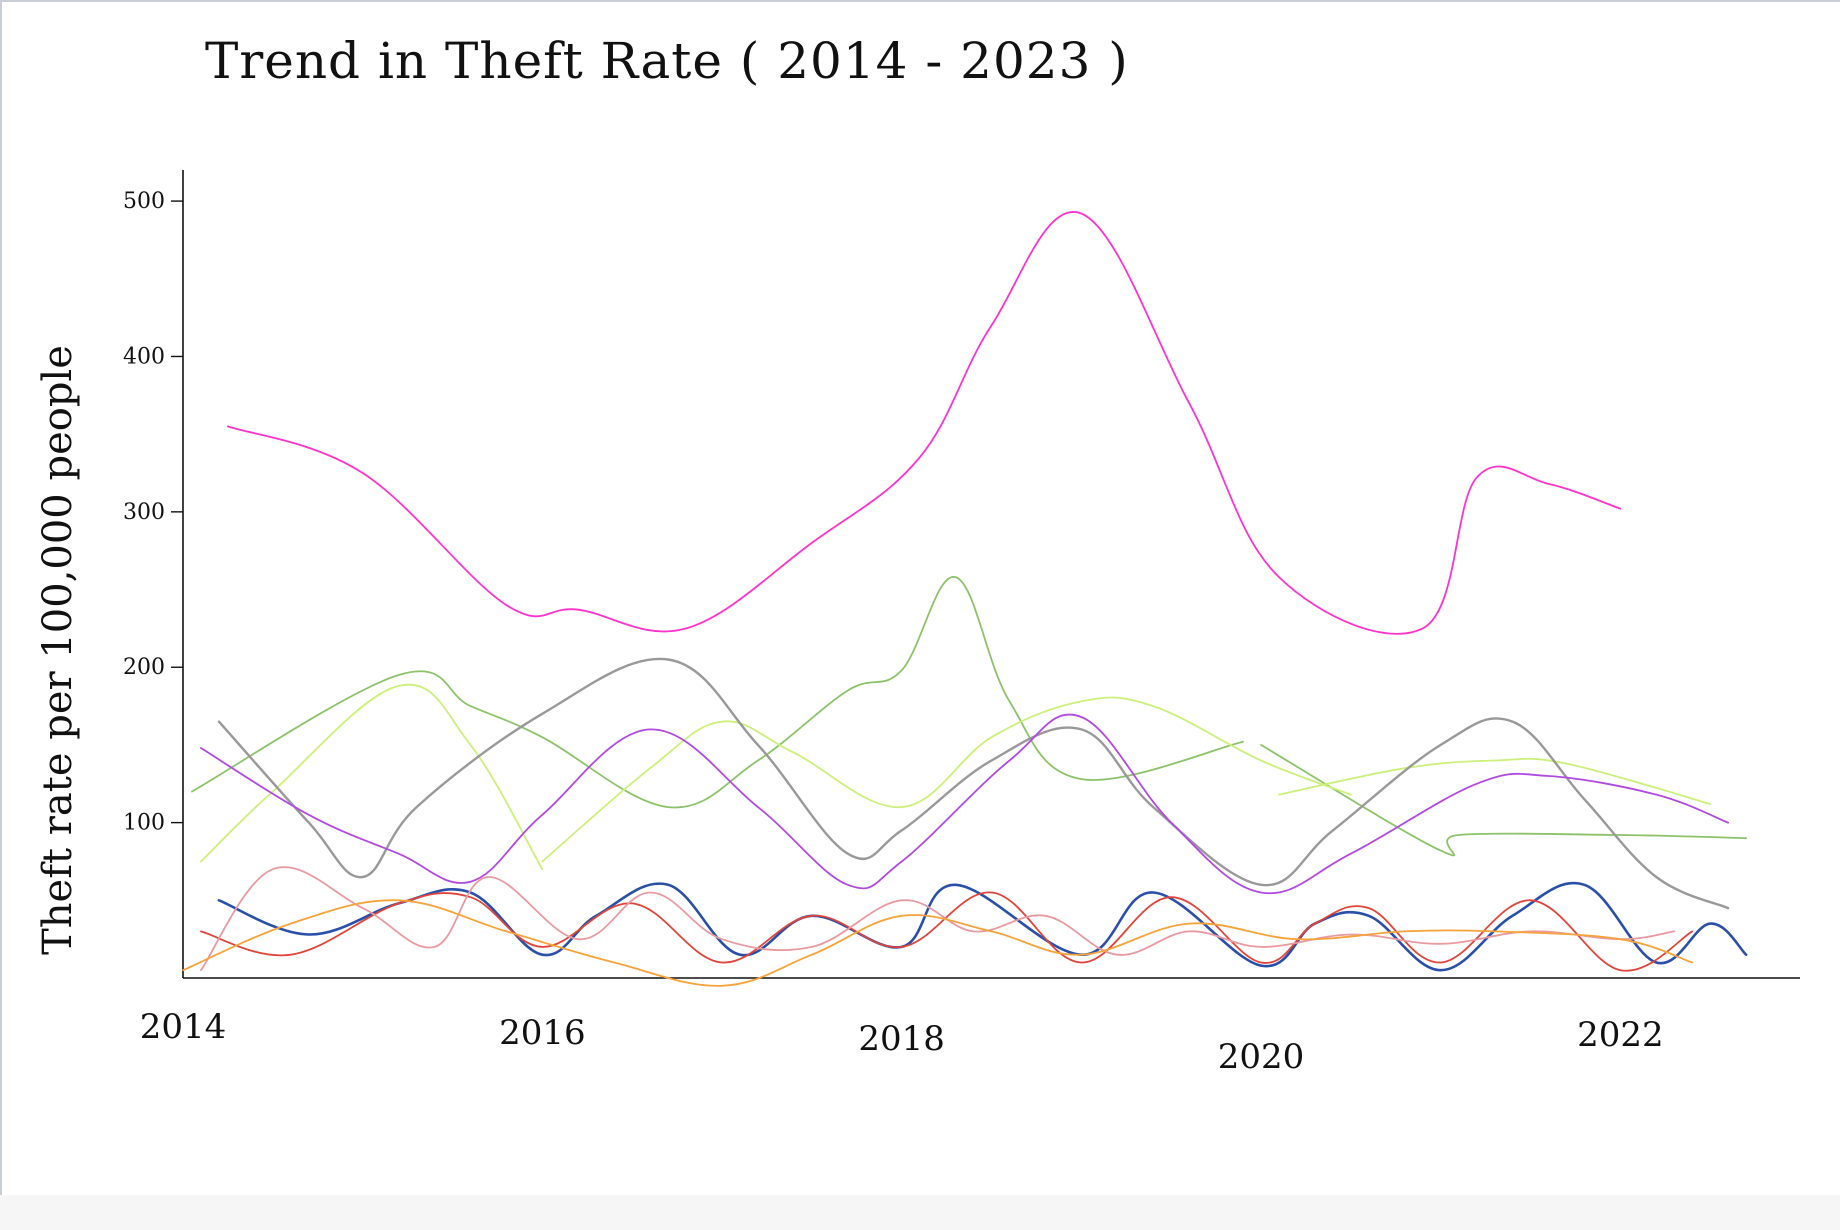 The width and height of the screenshot is (1840, 1230). I want to click on x-tick-label: 2016, so click(542, 1033).